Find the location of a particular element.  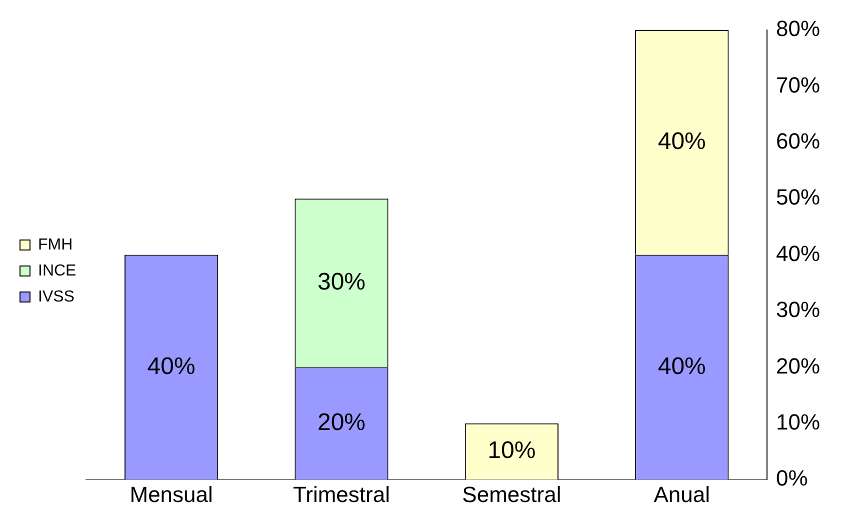

y-tick-label: 70% is located at coordinates (798, 85).